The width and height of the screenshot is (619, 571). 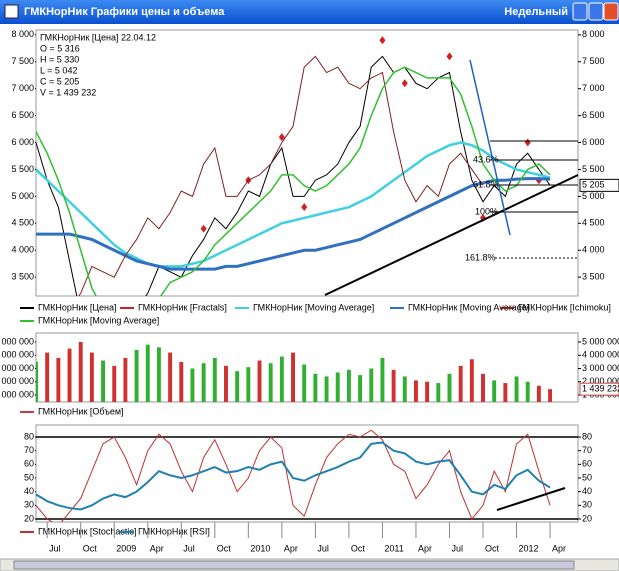 What do you see at coordinates (309, 12) in the screenshot?
I see `title-bar` at bounding box center [309, 12].